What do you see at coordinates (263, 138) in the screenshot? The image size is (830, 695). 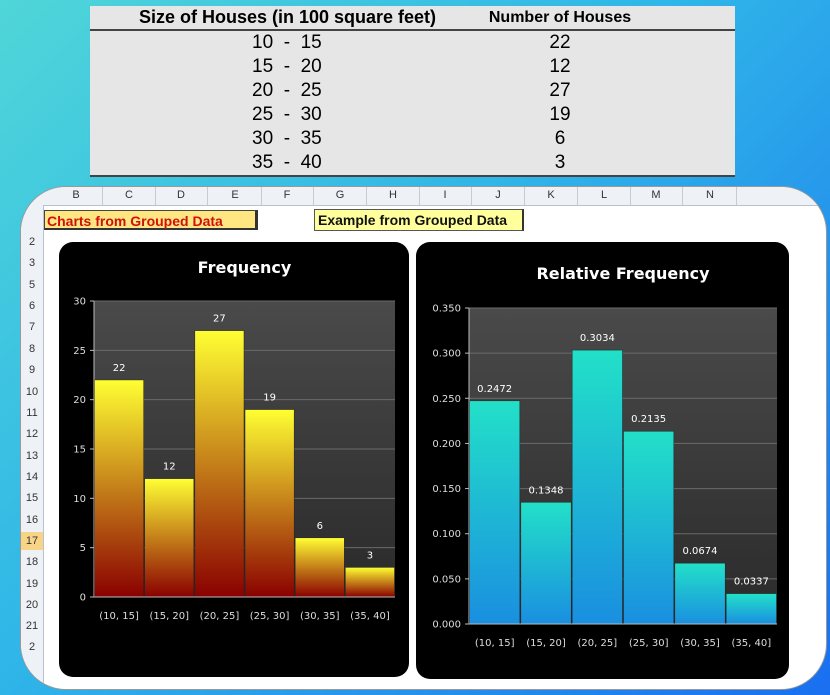 I see `range-low: 30` at bounding box center [263, 138].